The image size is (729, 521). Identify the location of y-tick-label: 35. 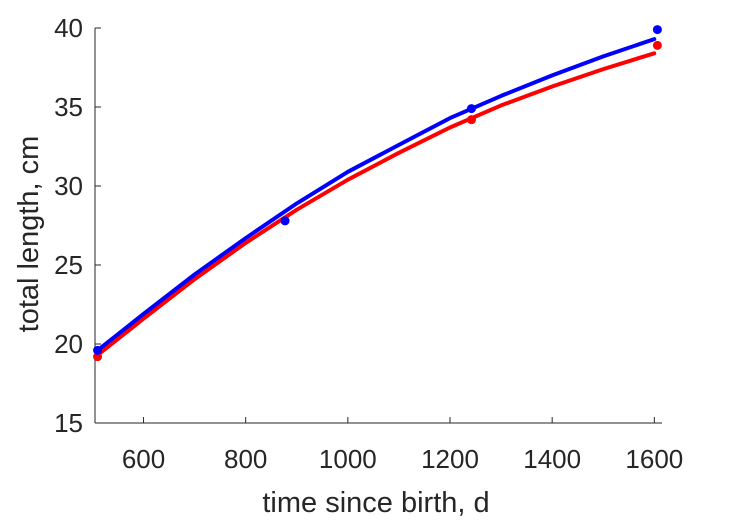
(68, 107).